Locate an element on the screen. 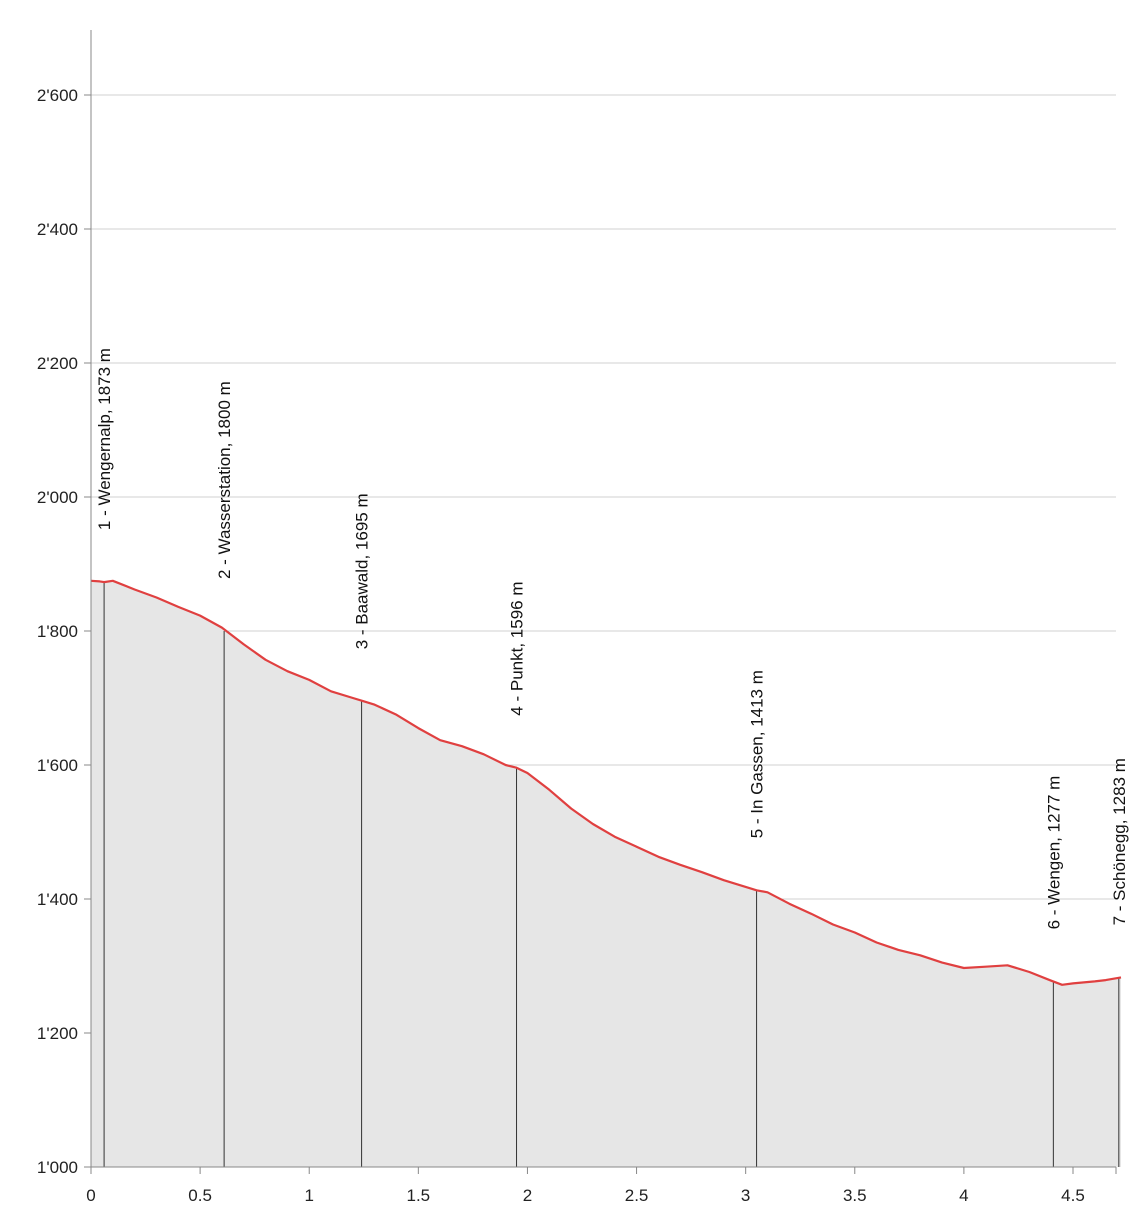 The image size is (1148, 1230). waypoint-label: 1 - Wengernalp, 1873 m is located at coordinates (104, 439).